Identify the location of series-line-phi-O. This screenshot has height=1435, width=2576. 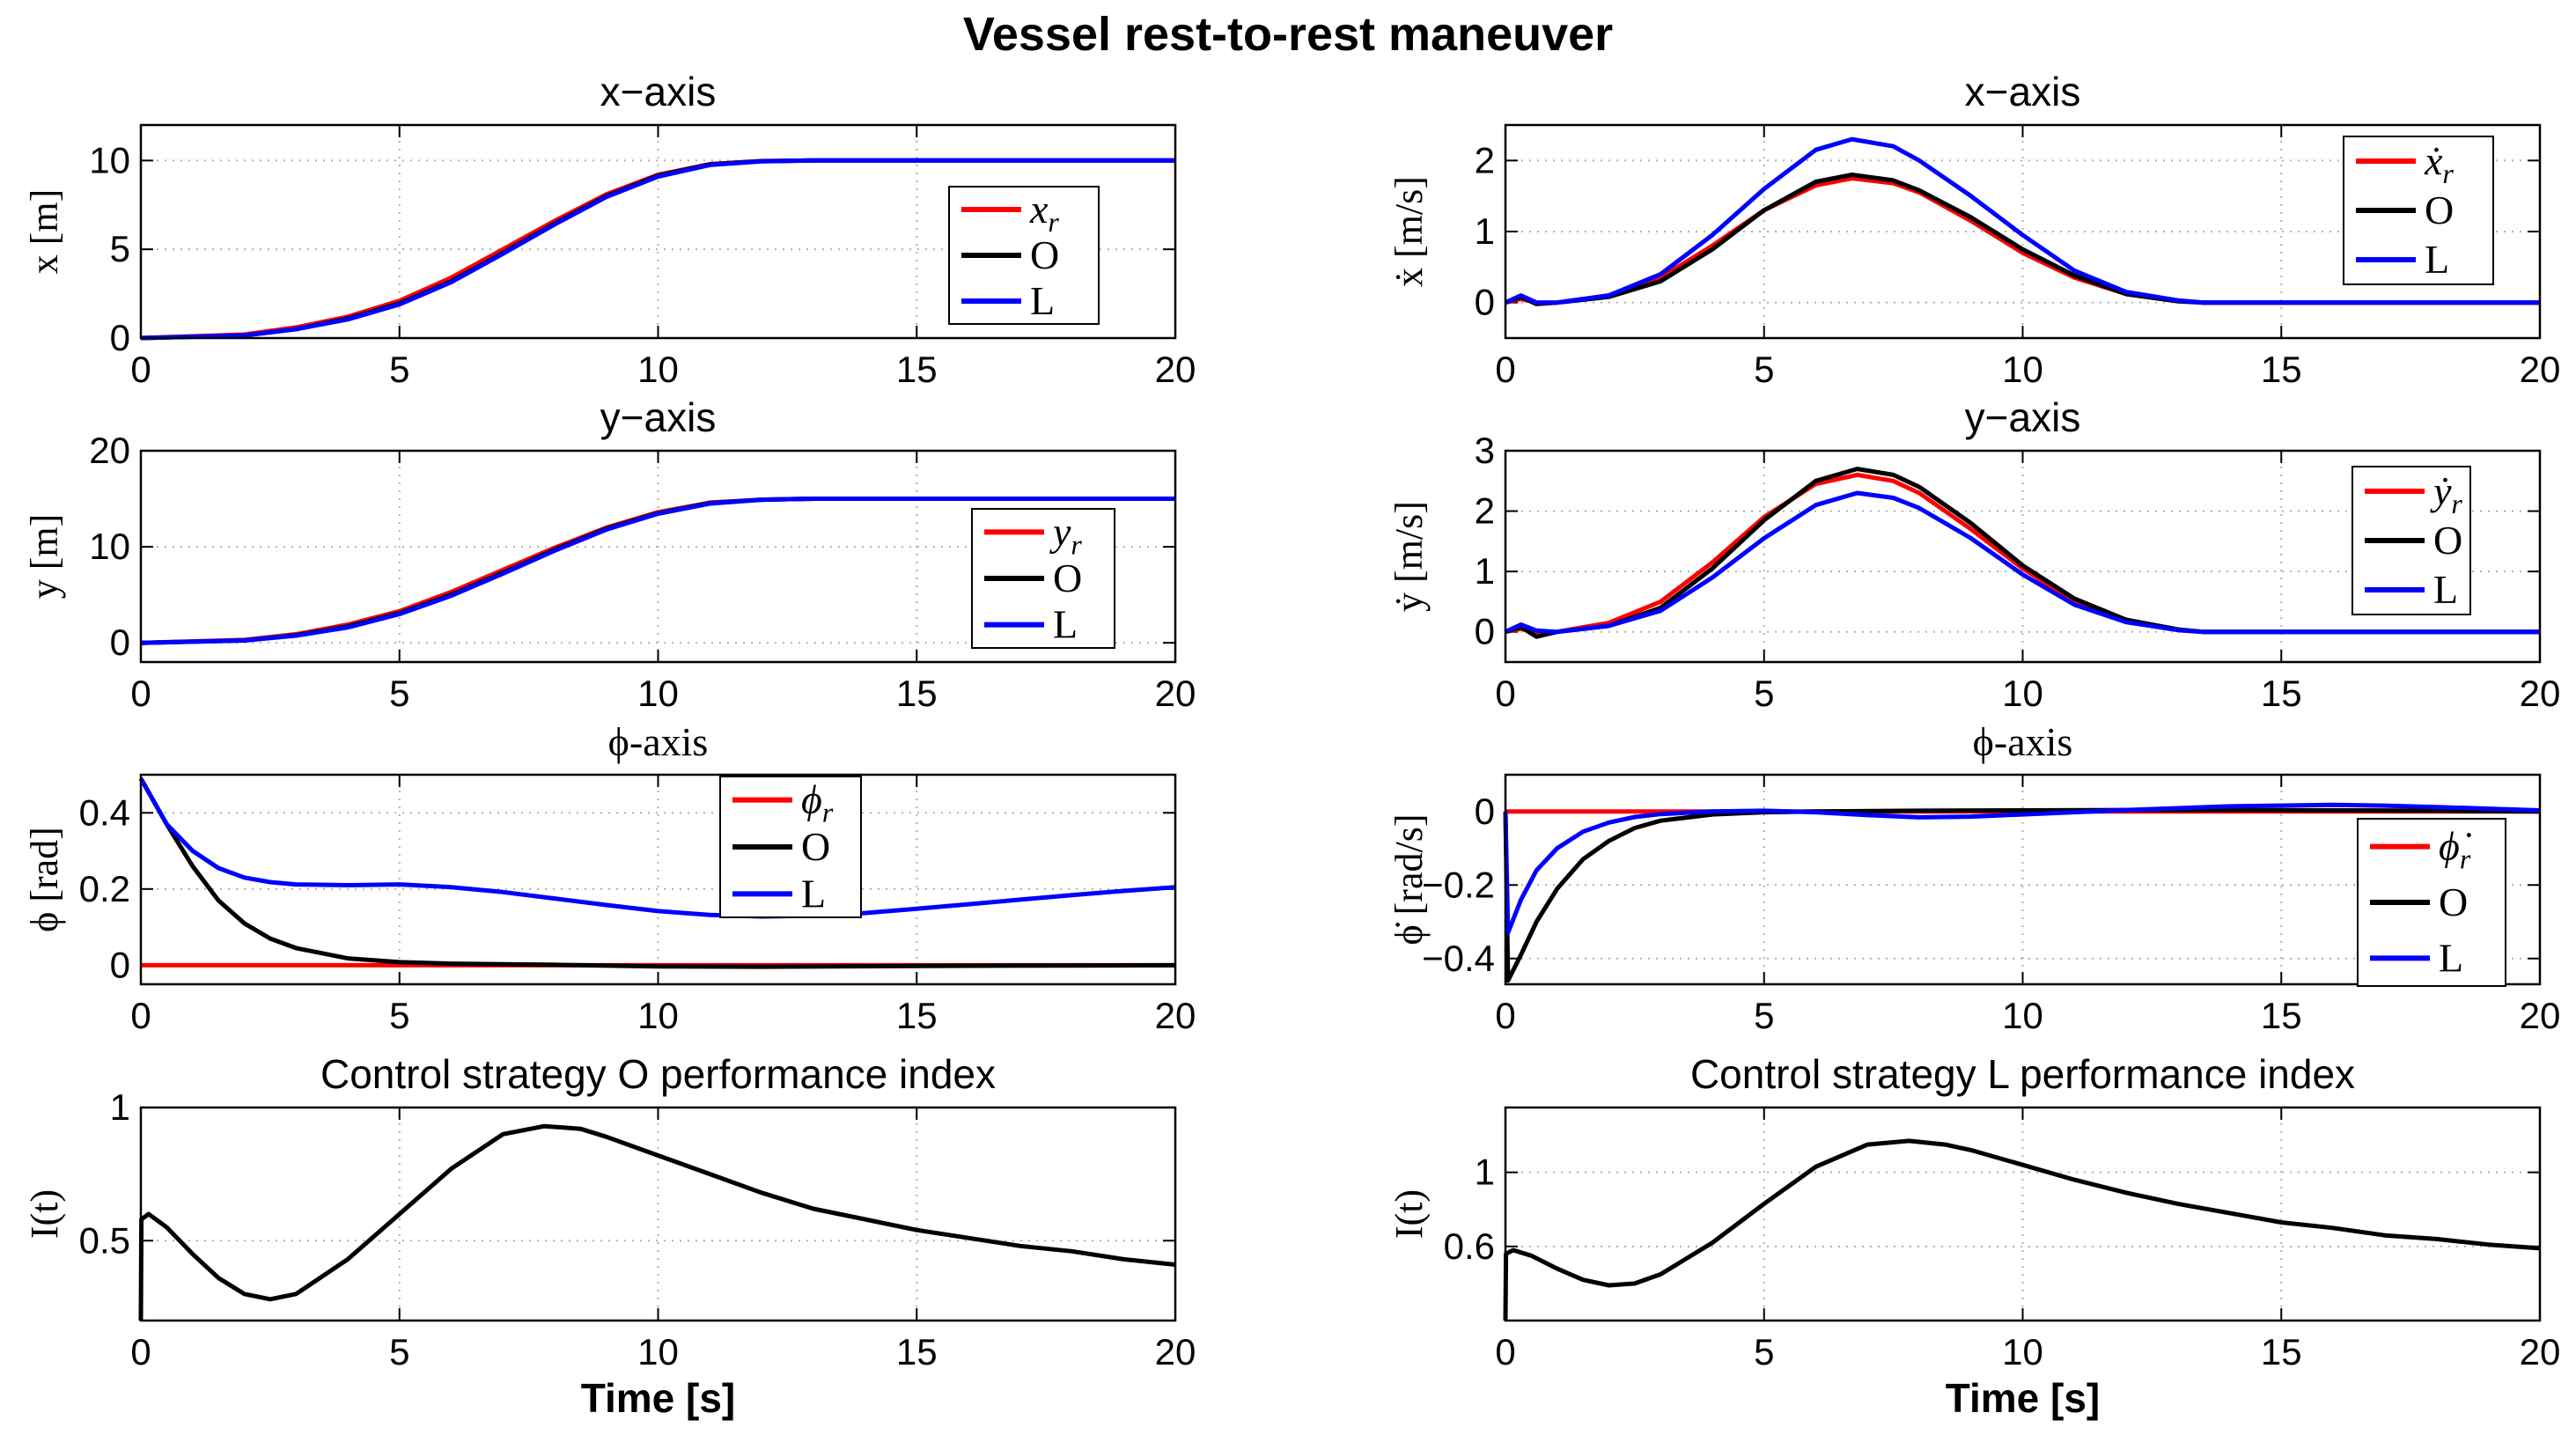
(657, 873).